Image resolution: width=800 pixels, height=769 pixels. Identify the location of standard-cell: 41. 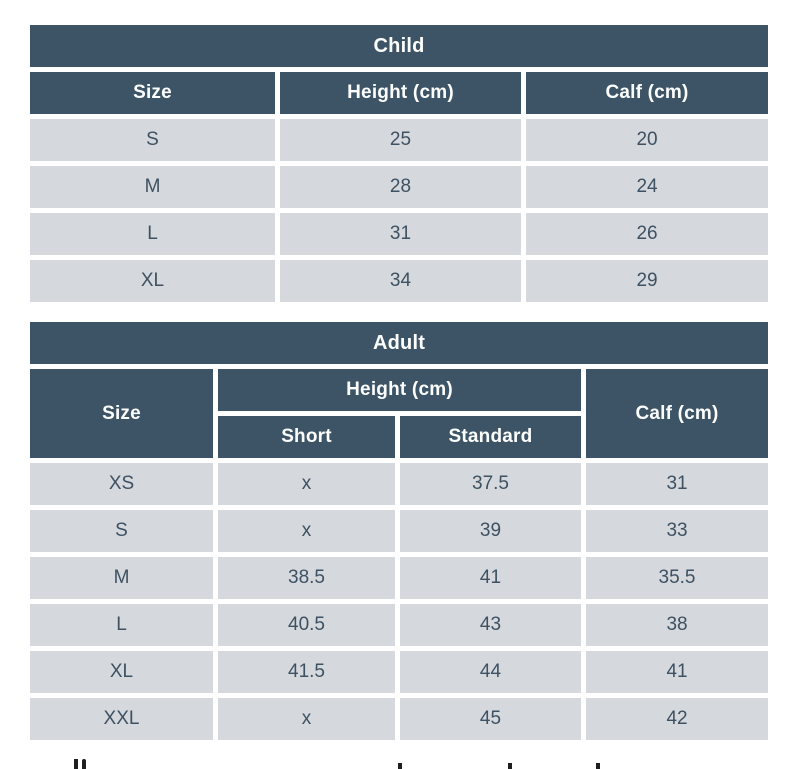
(490, 578).